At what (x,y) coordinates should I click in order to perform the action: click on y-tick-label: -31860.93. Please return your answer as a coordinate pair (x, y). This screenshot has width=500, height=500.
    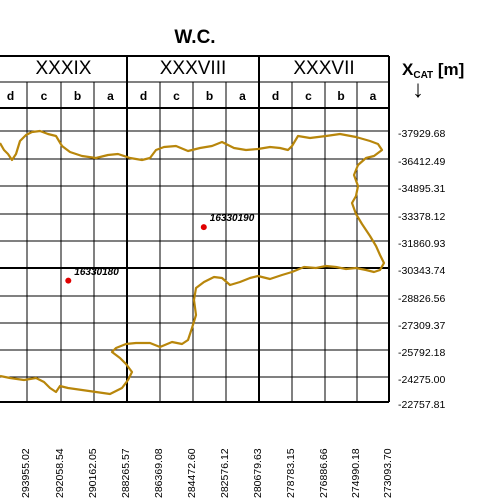
    Looking at the image, I should click on (422, 244).